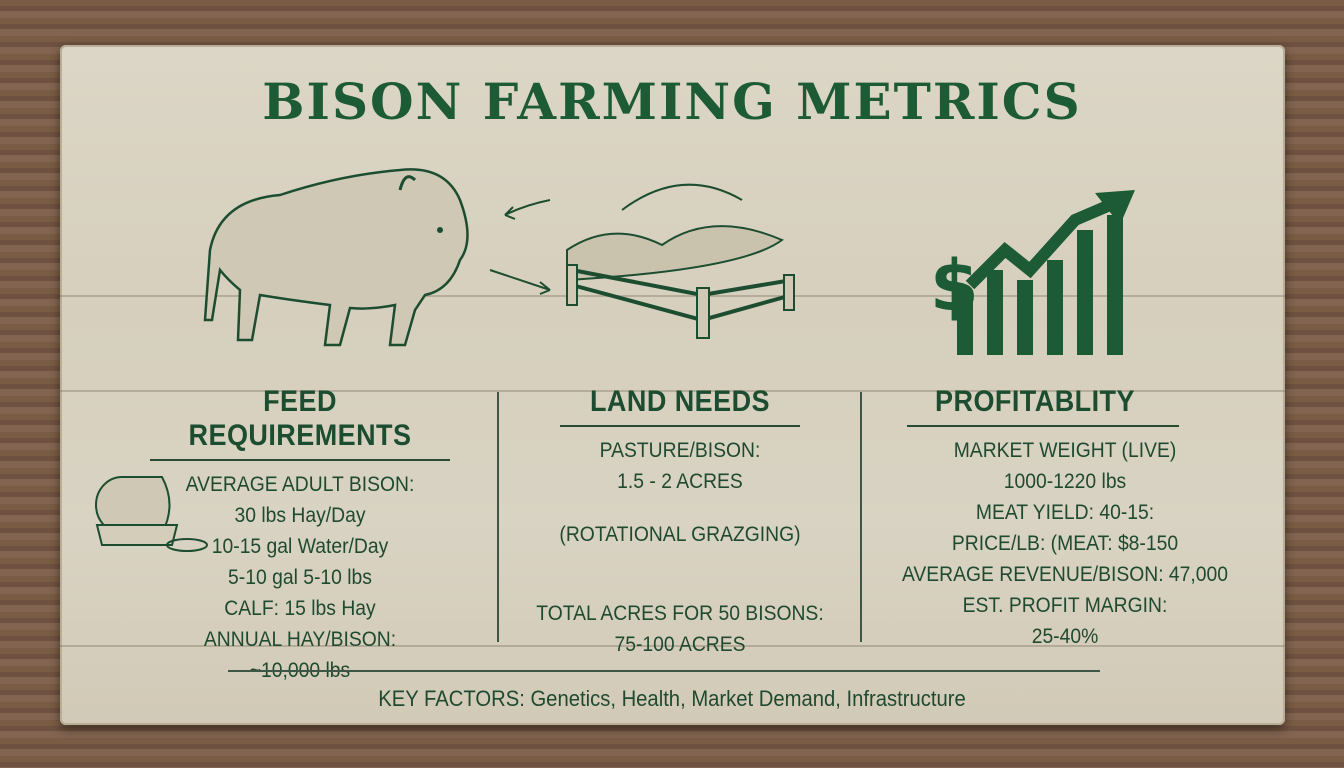 This screenshot has width=1344, height=768. What do you see at coordinates (300, 608) in the screenshot?
I see `feed-line: CALF: 15 lbs Hay` at bounding box center [300, 608].